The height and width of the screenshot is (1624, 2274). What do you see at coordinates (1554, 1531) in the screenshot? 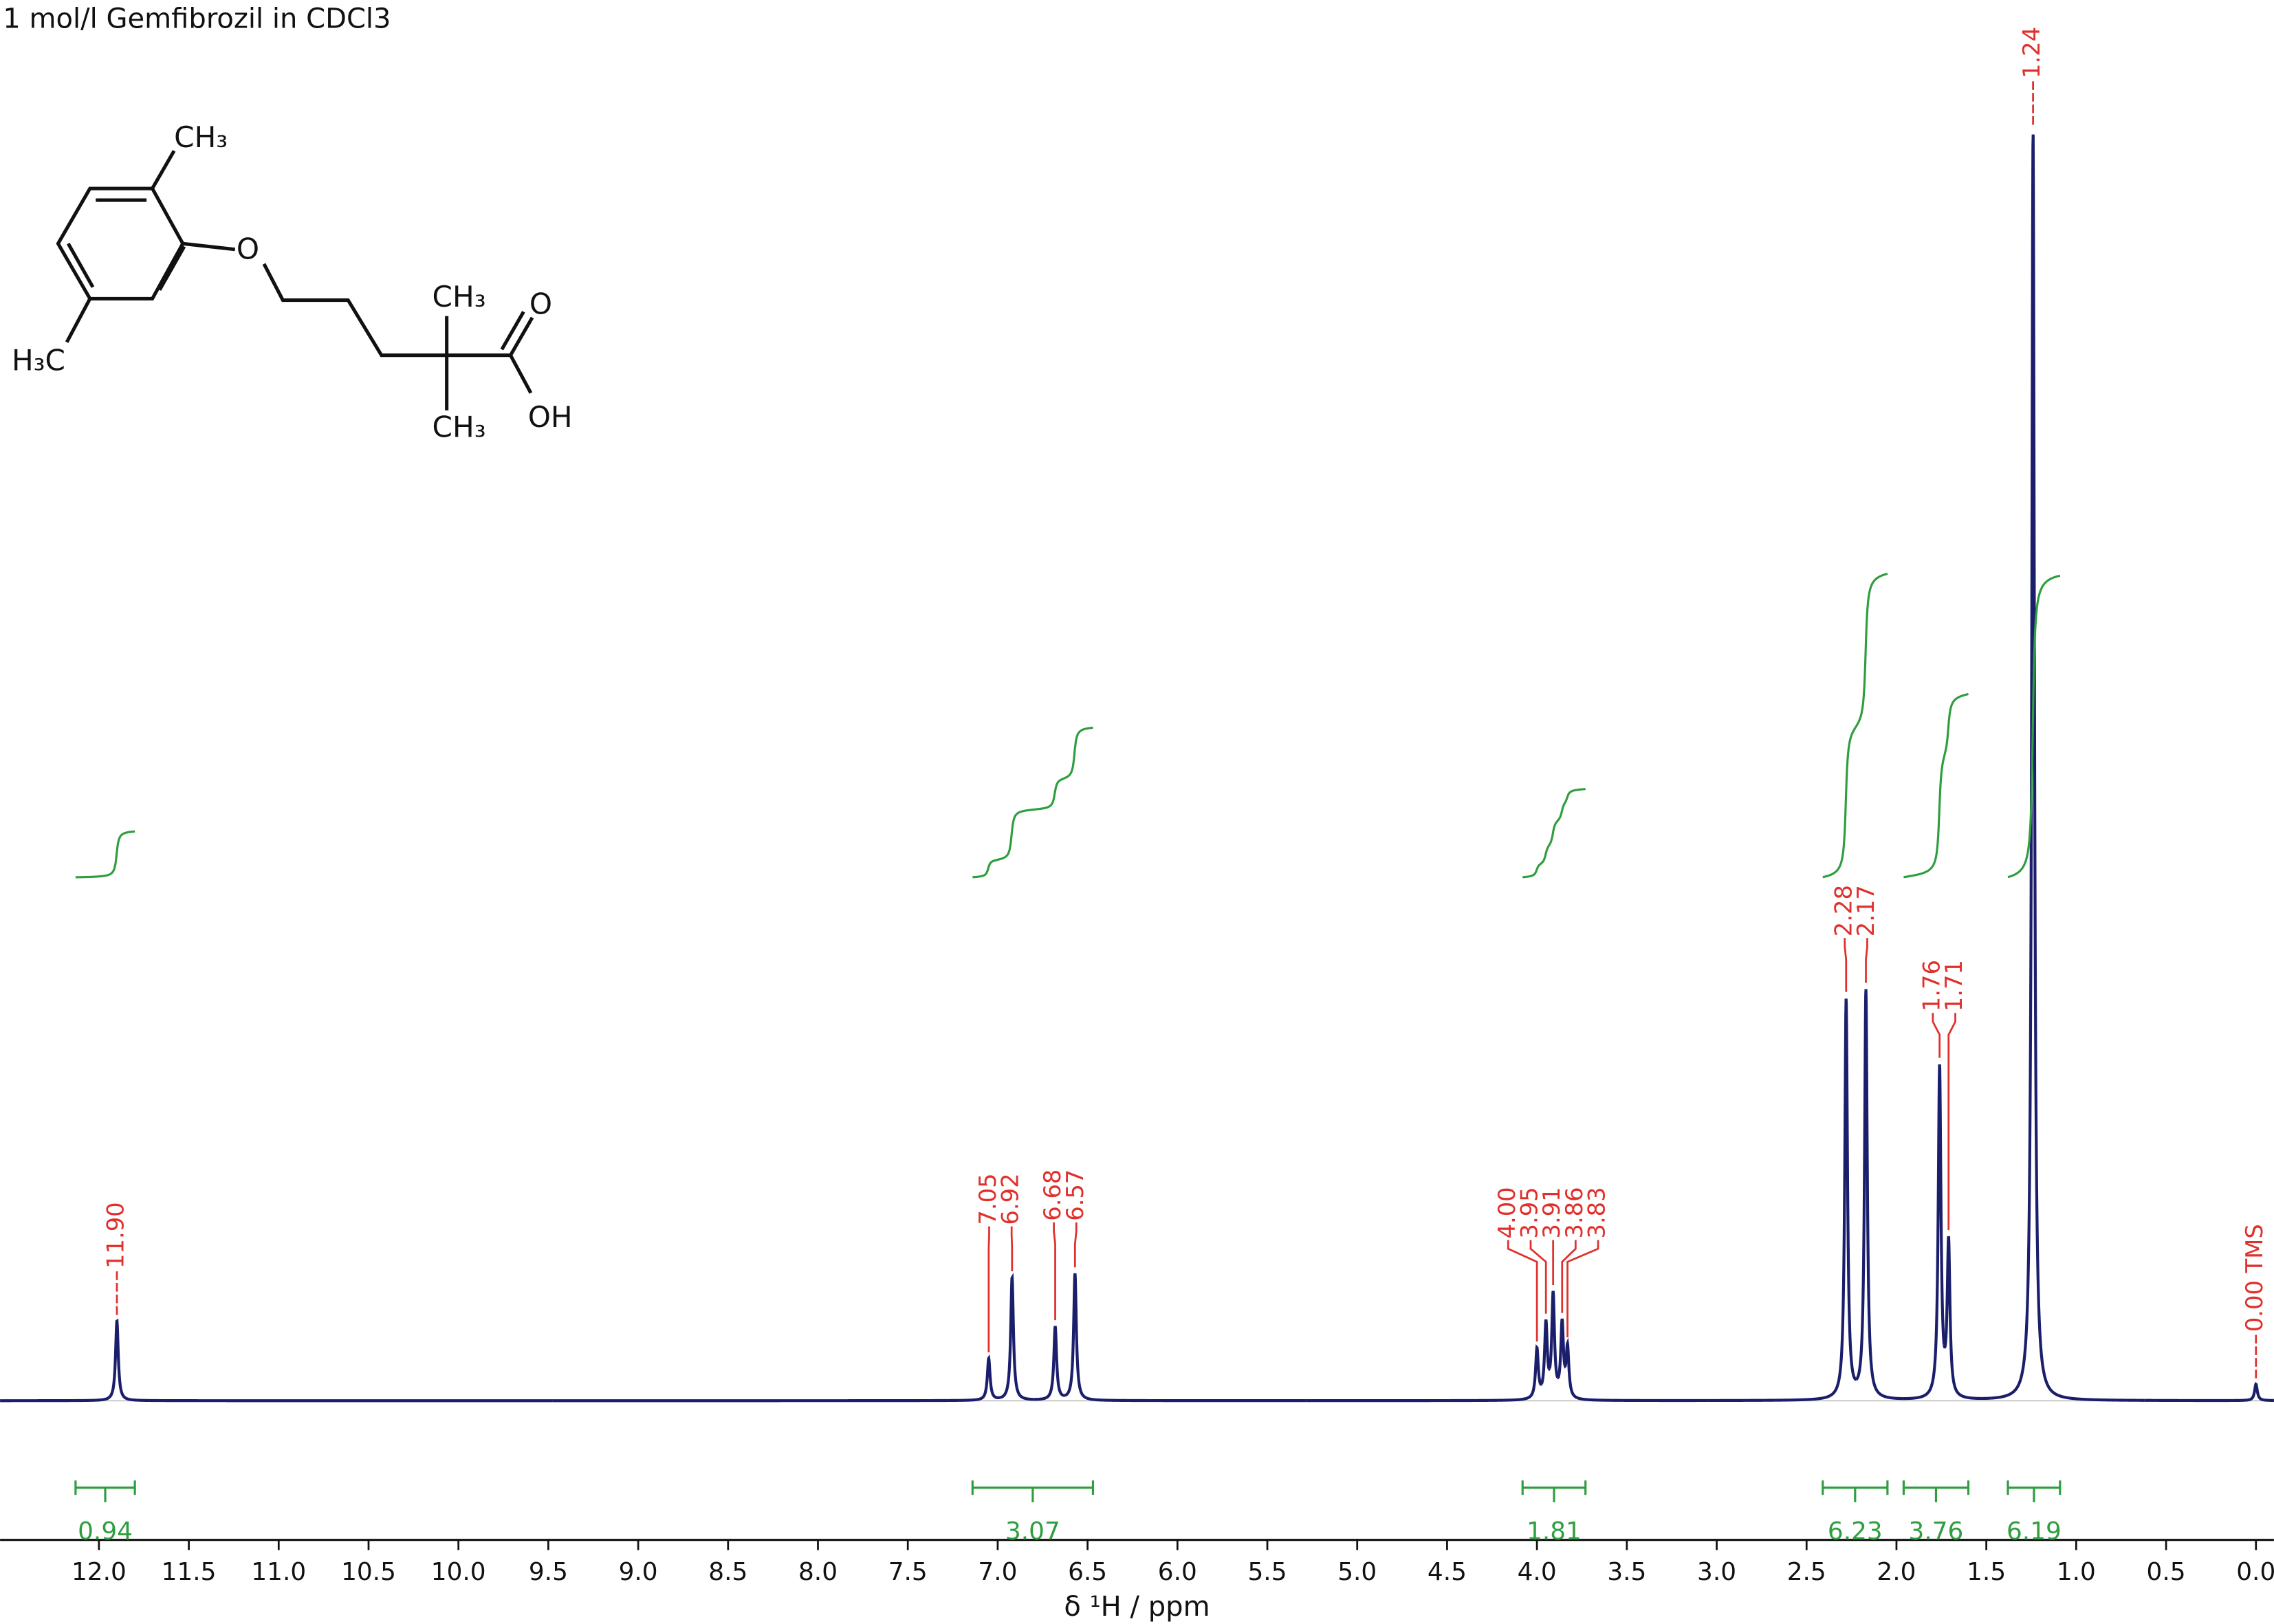
I see `integral-label: 1.81` at bounding box center [1554, 1531].